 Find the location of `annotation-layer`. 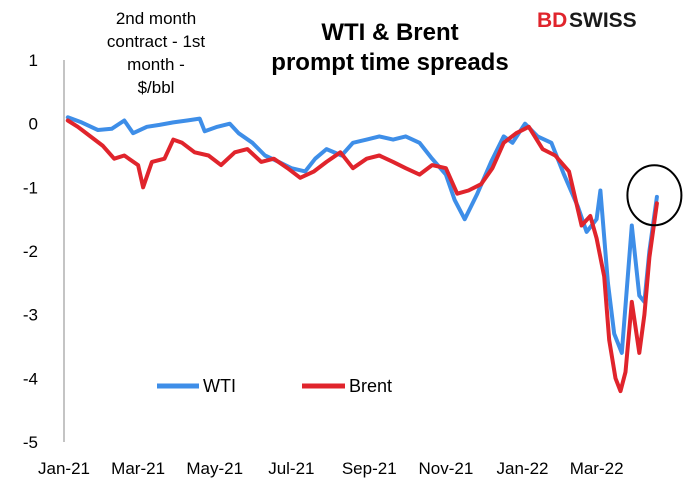

annotation-layer is located at coordinates (654, 195).